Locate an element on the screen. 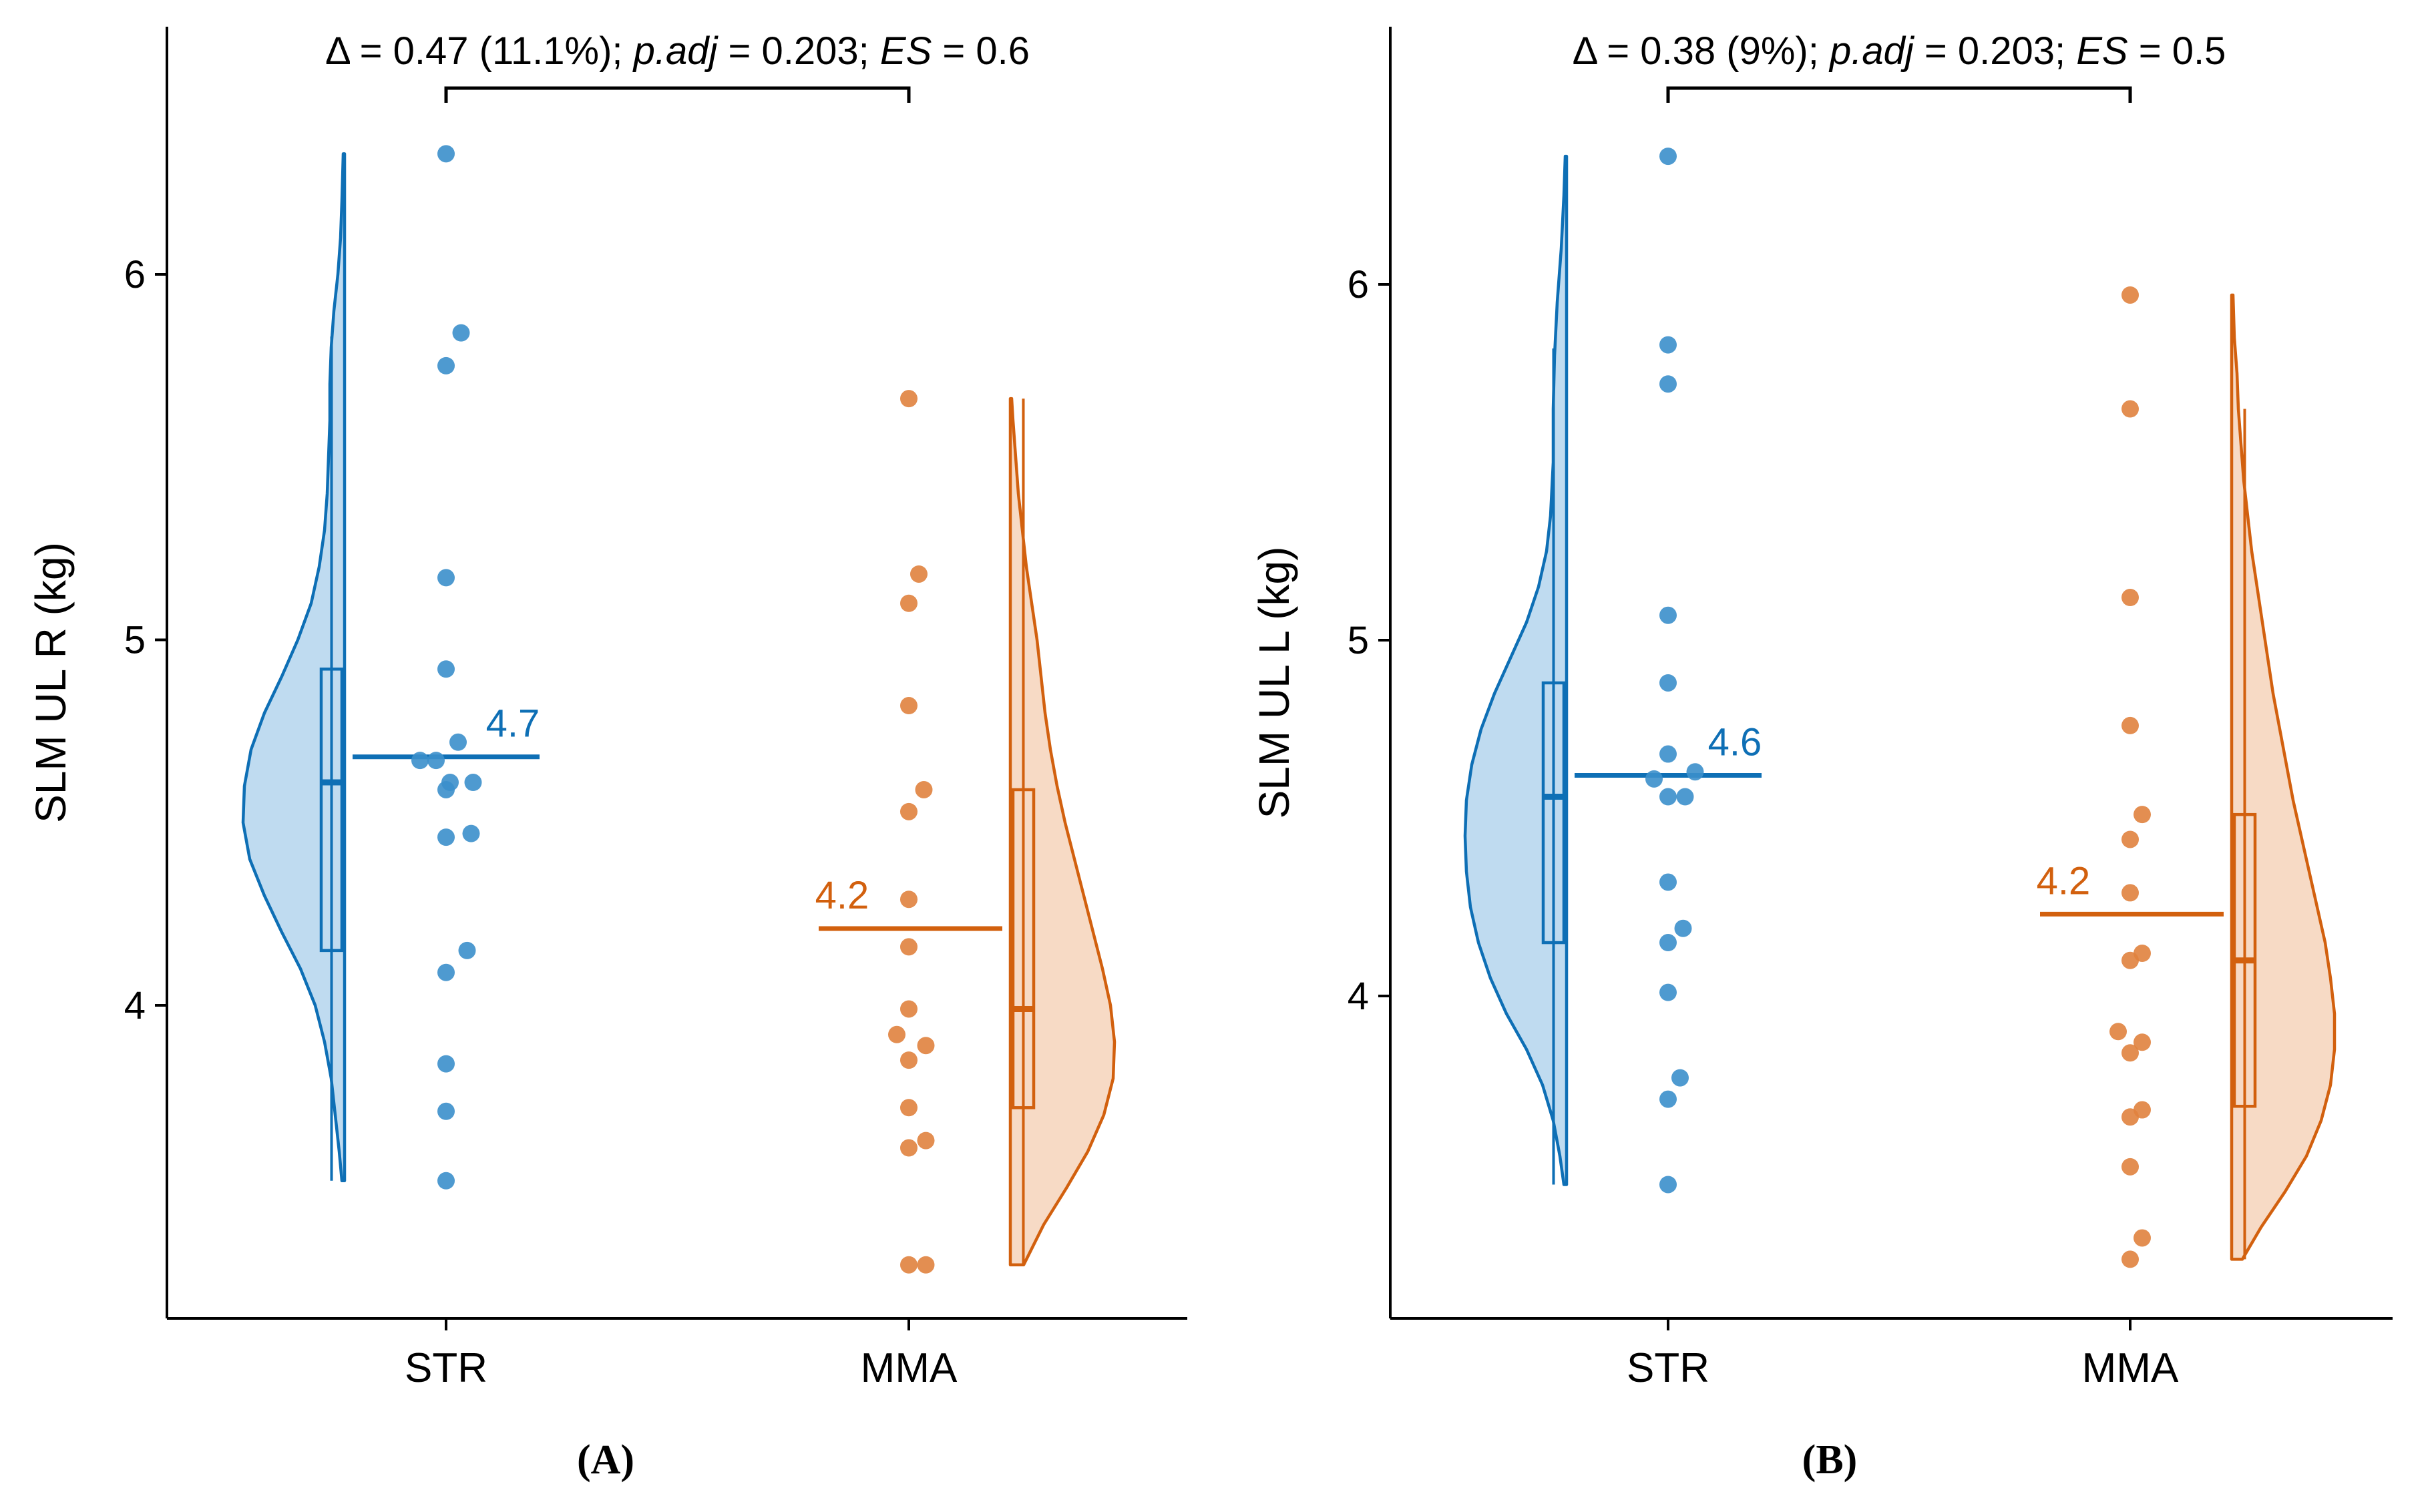  annotation-pre: Δ = 0.38 (9%); is located at coordinates (1701, 51).